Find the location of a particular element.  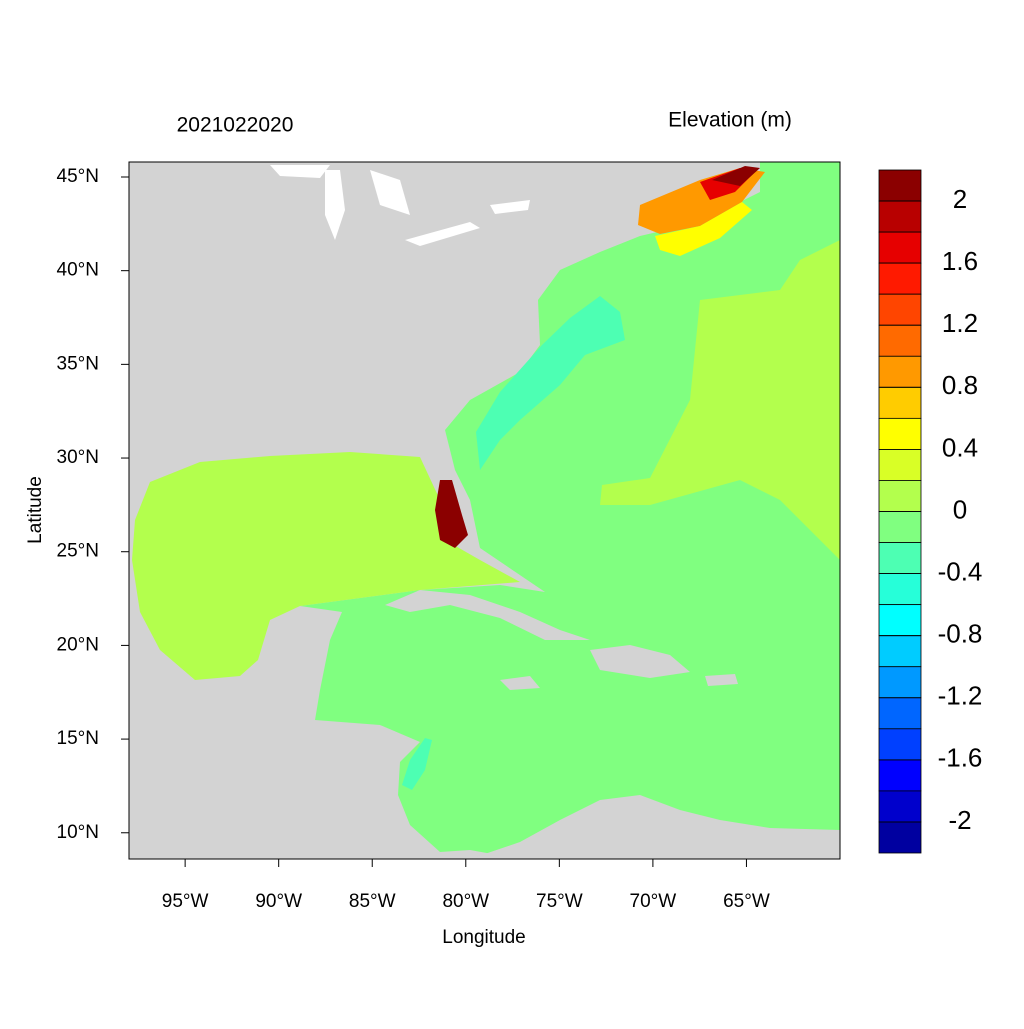

colorbar-tick-label: -0.8 is located at coordinates (960, 634).